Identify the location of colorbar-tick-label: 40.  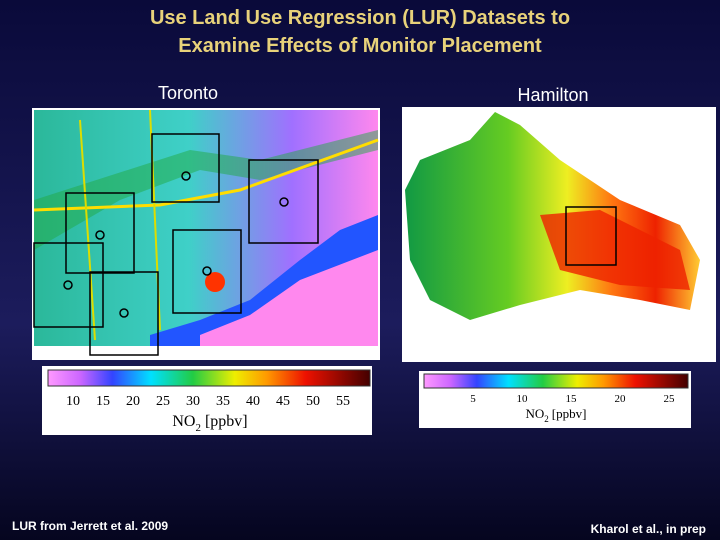
(253, 401).